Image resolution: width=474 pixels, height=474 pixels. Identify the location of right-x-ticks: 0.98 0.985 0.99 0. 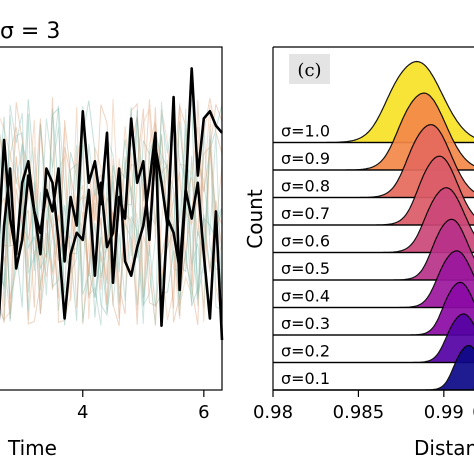
(363, 406).